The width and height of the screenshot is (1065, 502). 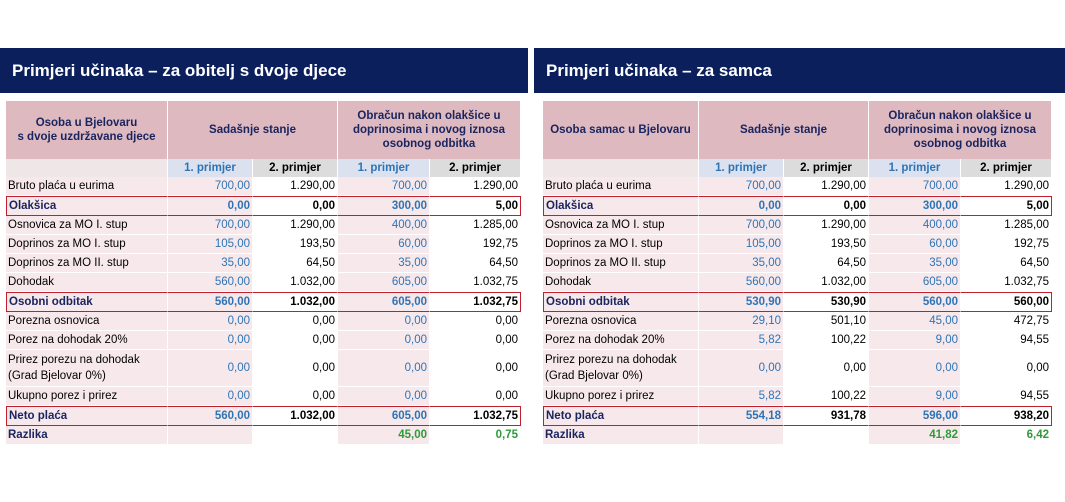 What do you see at coordinates (87, 206) in the screenshot?
I see `row-label: Olakšica` at bounding box center [87, 206].